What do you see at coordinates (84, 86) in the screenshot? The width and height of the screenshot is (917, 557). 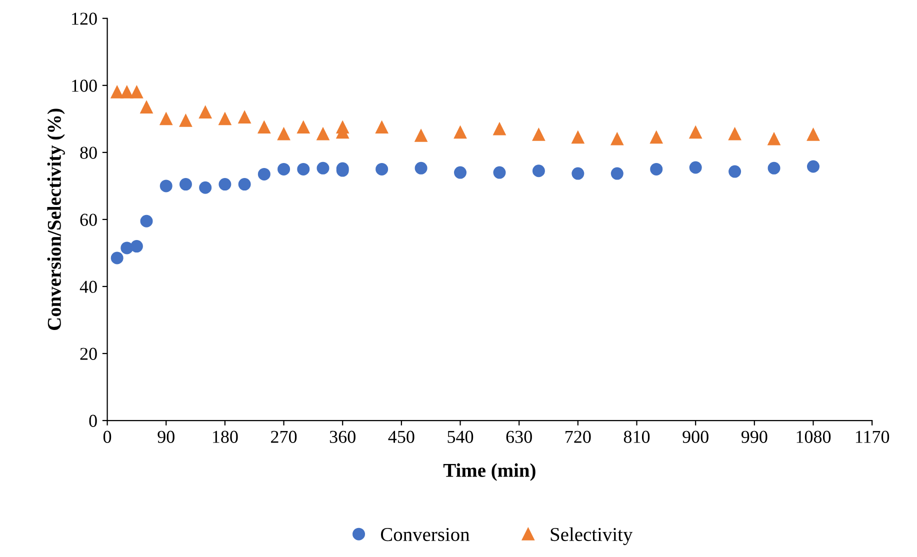 I see `y-tick-label: 100` at bounding box center [84, 86].